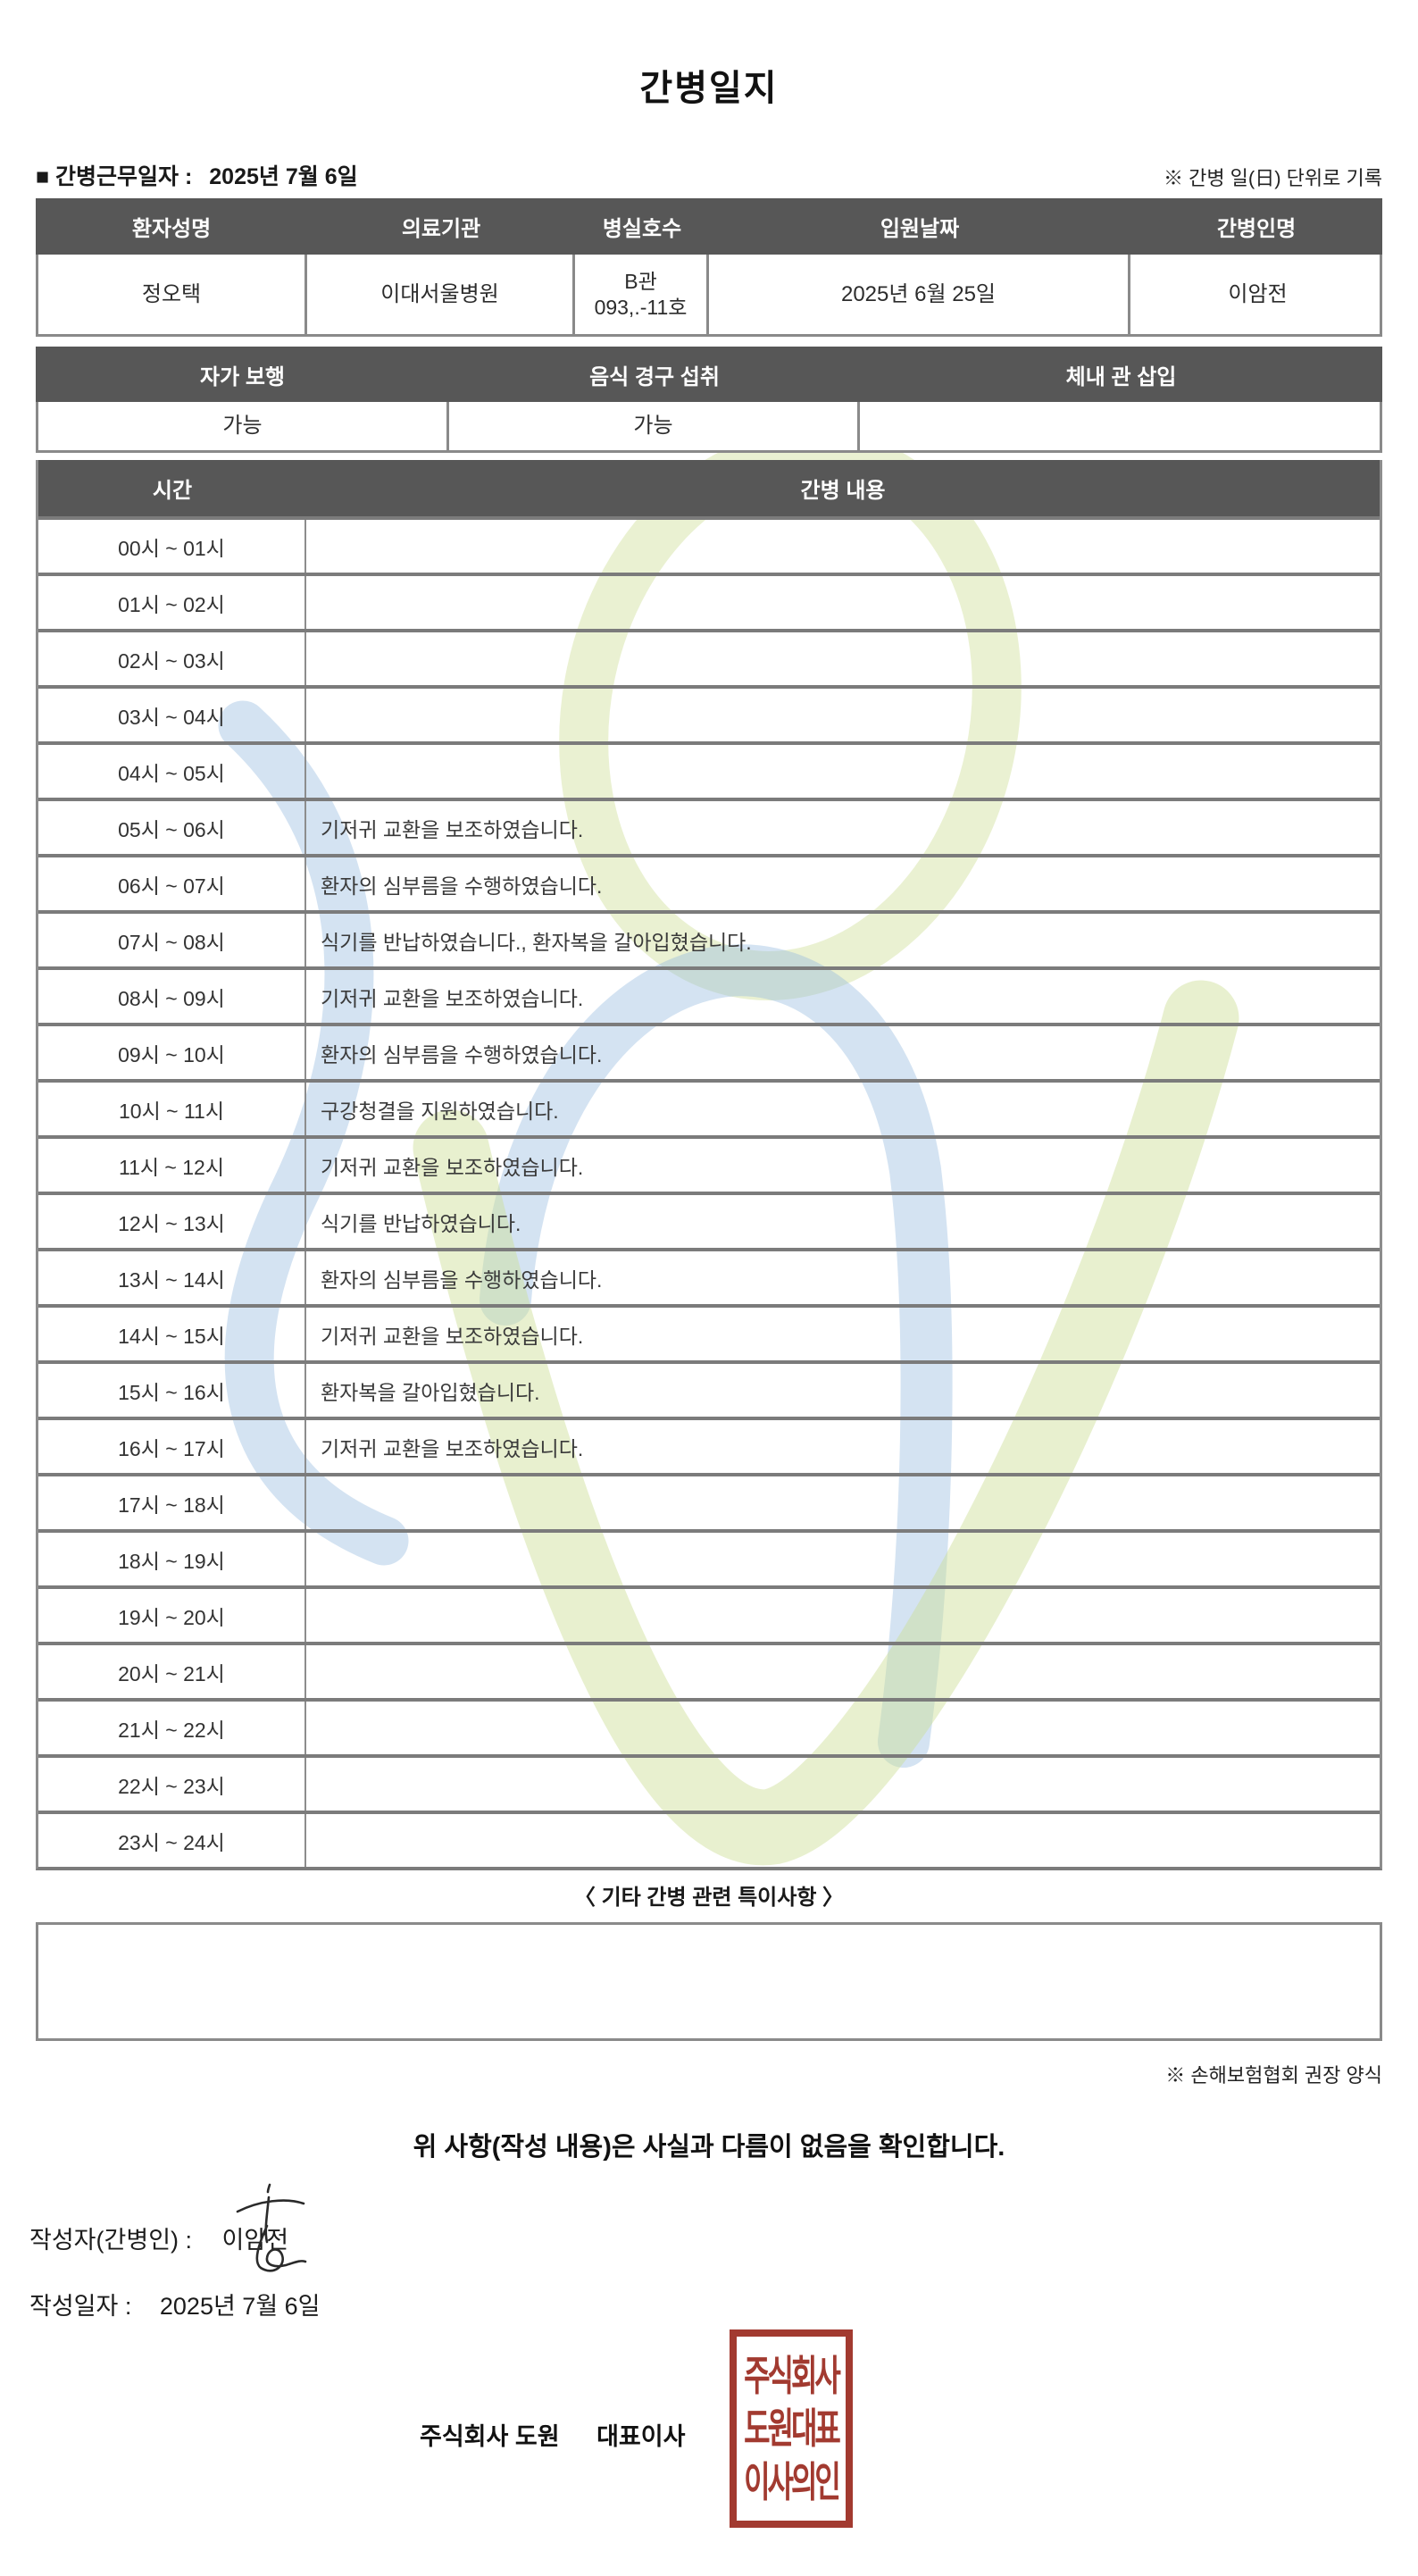  What do you see at coordinates (709, 1389) in the screenshot?
I see `care-log-row: 15시 ~ 16시 환자복을 갈아입혔습니다.` at bounding box center [709, 1389].